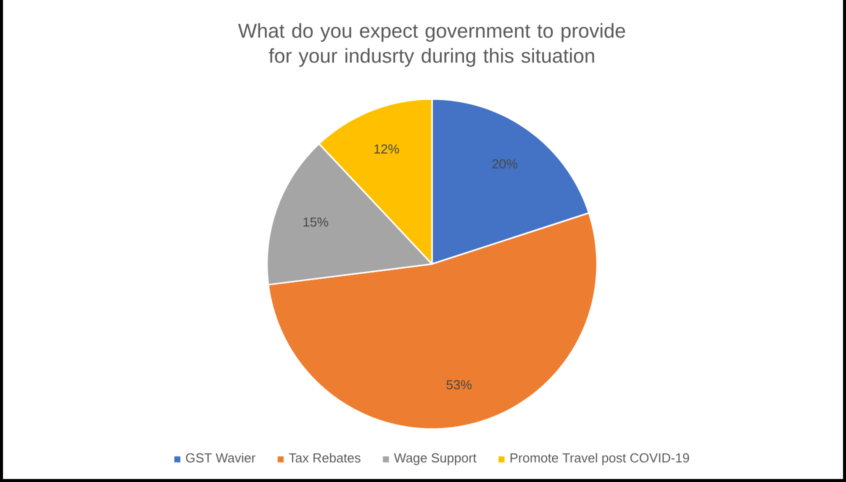 The width and height of the screenshot is (846, 482). Describe the element at coordinates (505, 163) in the screenshot. I see `data-label: 20%` at that location.